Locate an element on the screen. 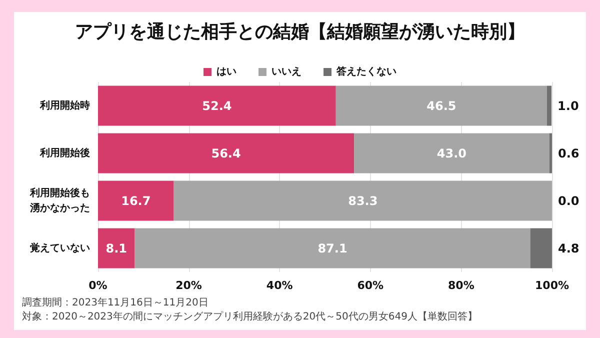 Image resolution: width=600 pixels, height=338 pixels. y-tick-label: 利用開始時 is located at coordinates (64, 105).